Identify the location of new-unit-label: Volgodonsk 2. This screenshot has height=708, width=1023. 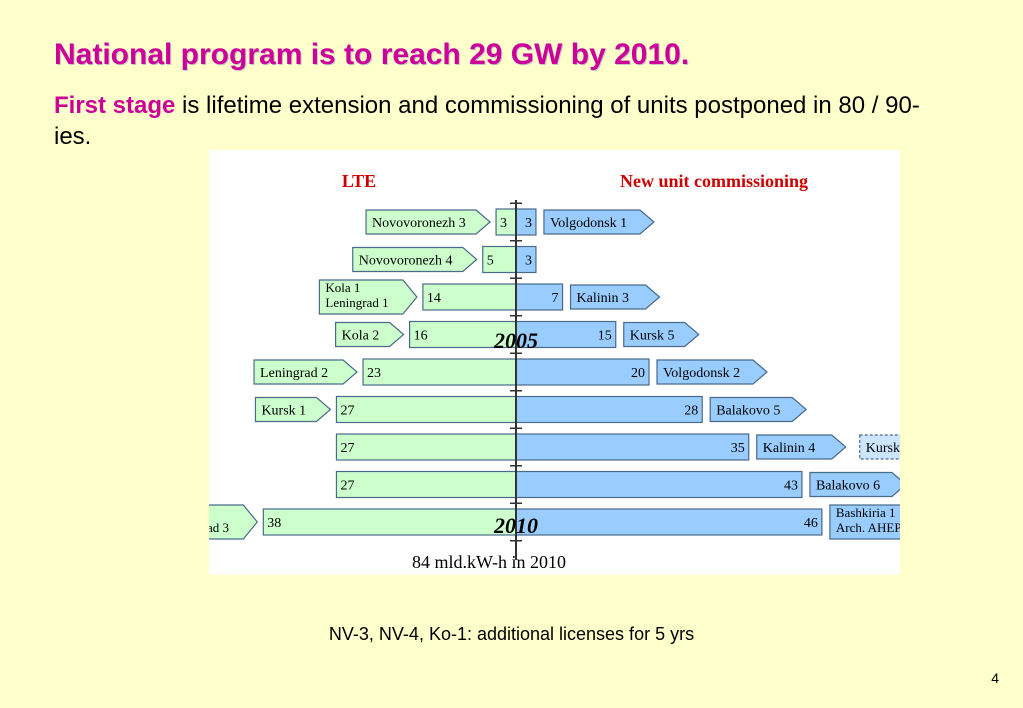
(701, 373).